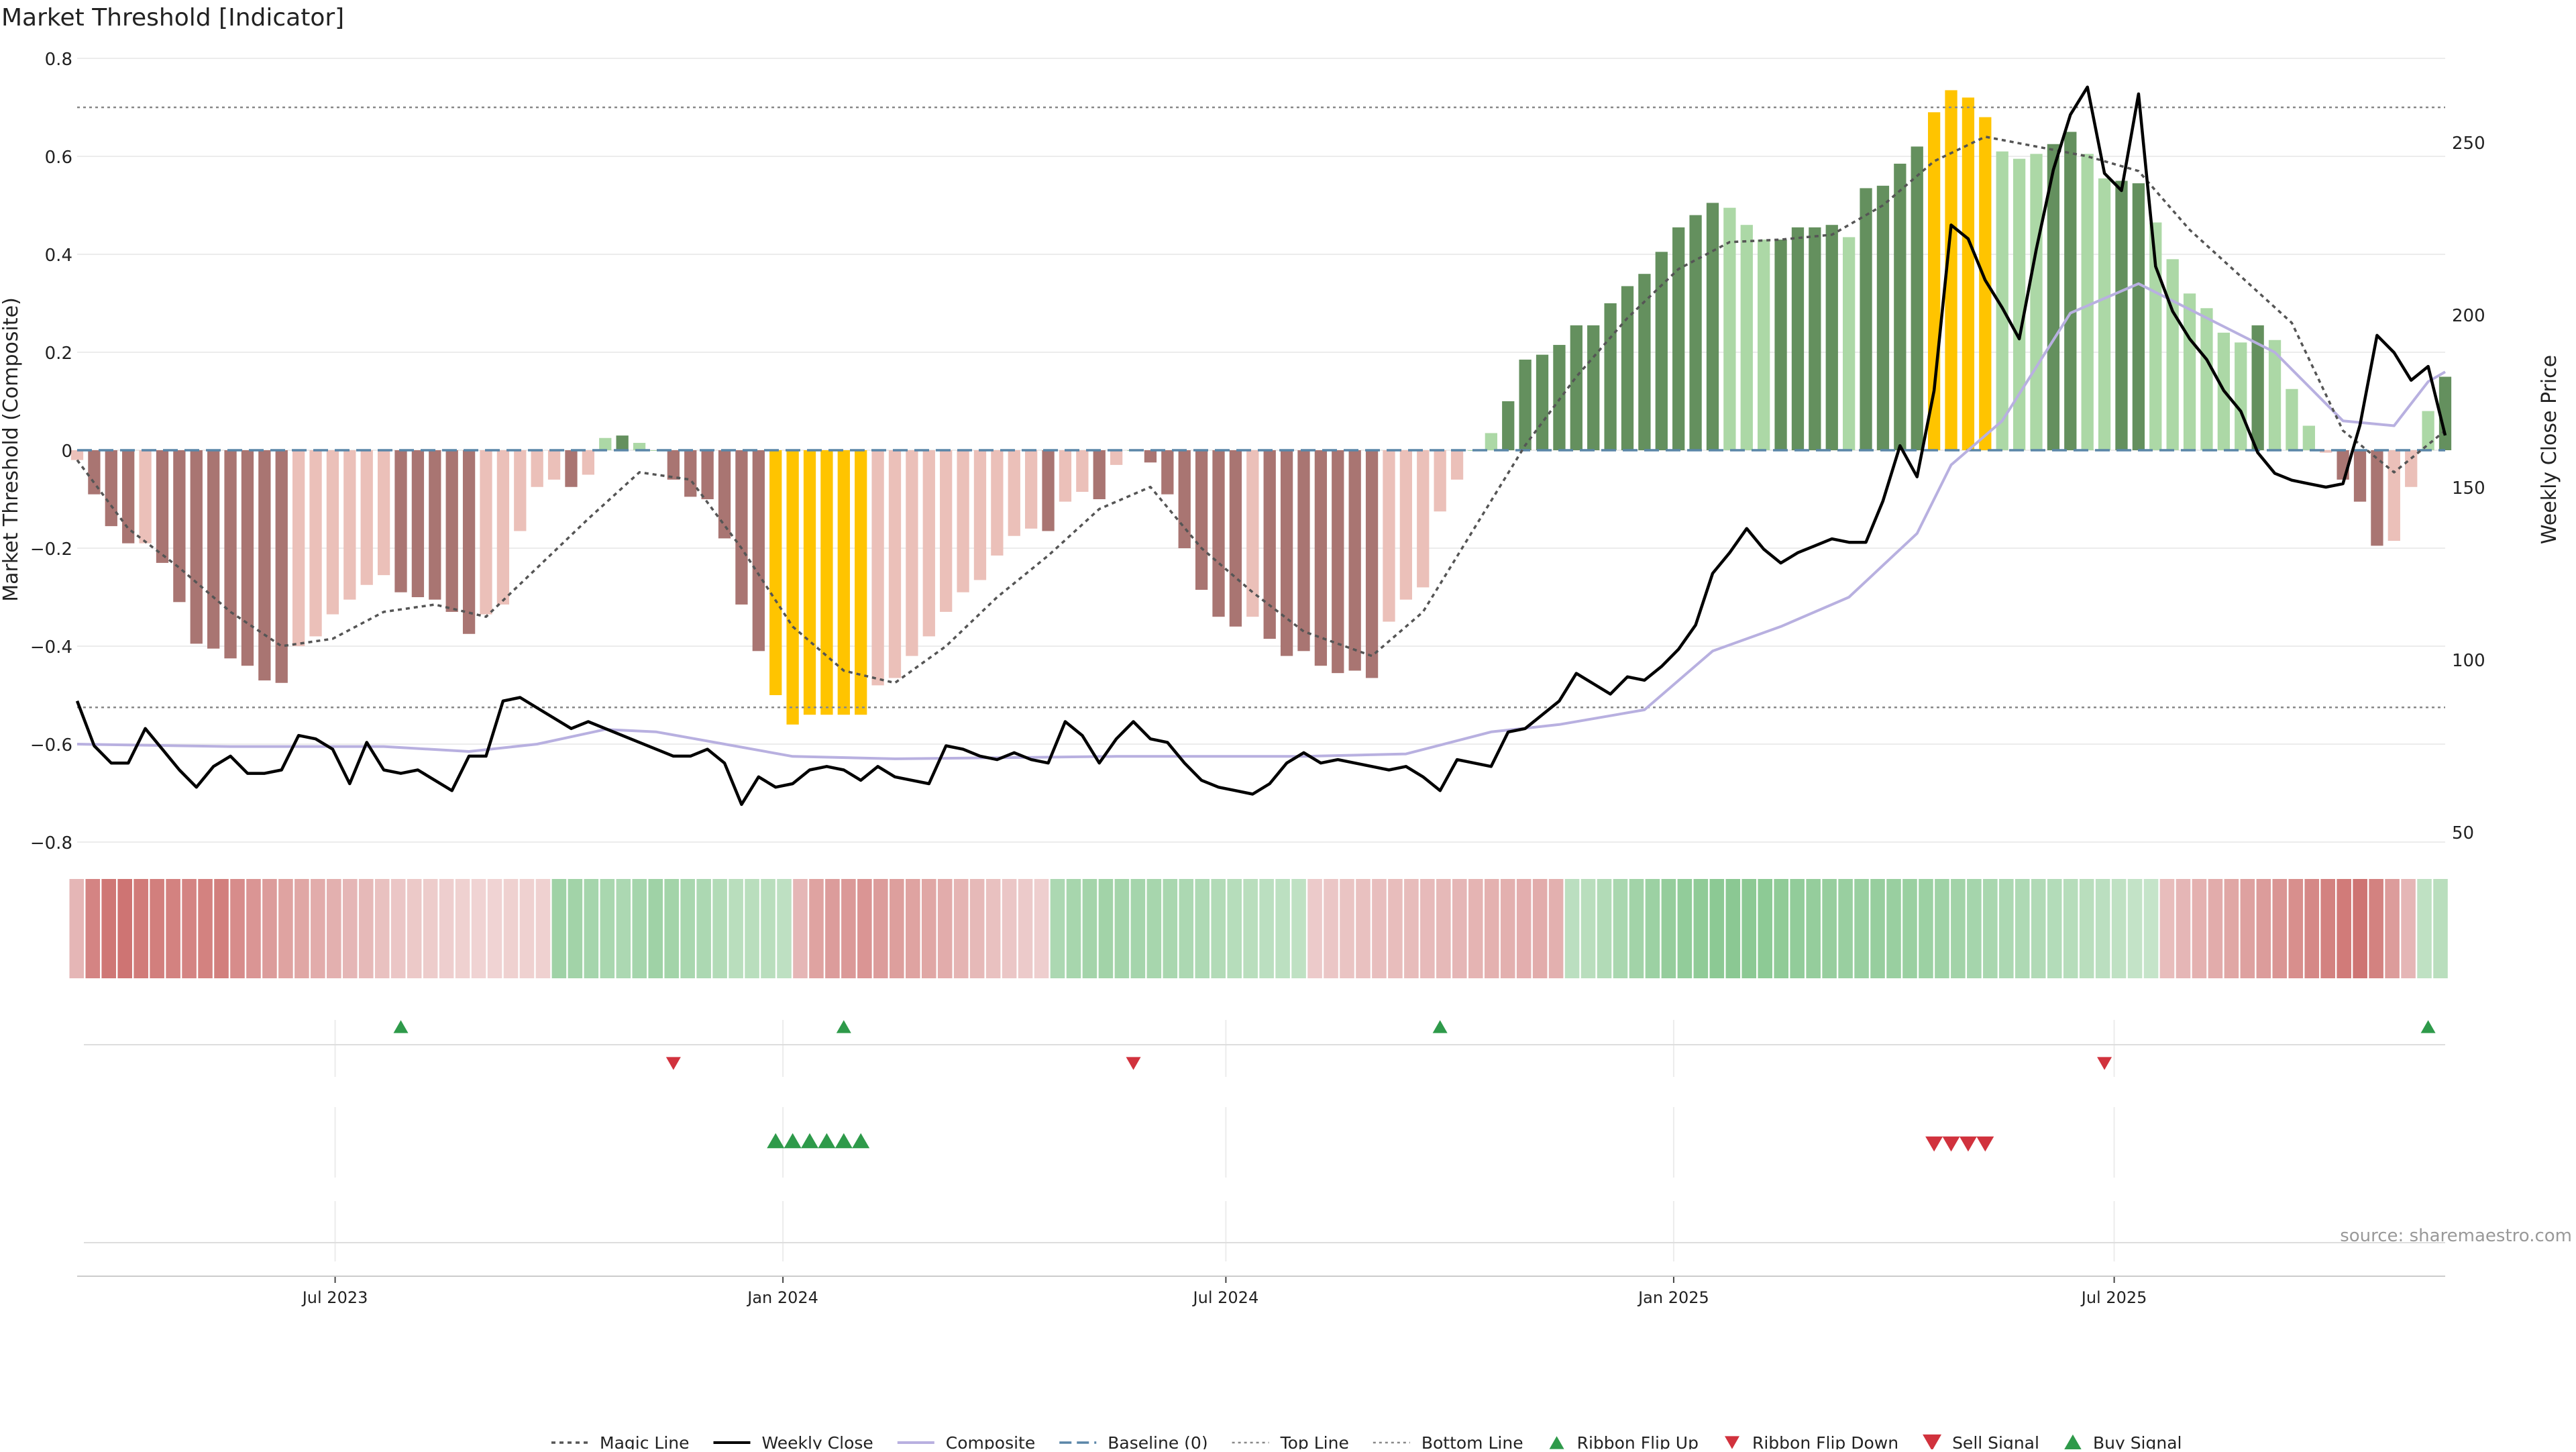 This screenshot has height=1452, width=2576. Describe the element at coordinates (51, 746) in the screenshot. I see `y-tick-label-left: −0.6` at that location.